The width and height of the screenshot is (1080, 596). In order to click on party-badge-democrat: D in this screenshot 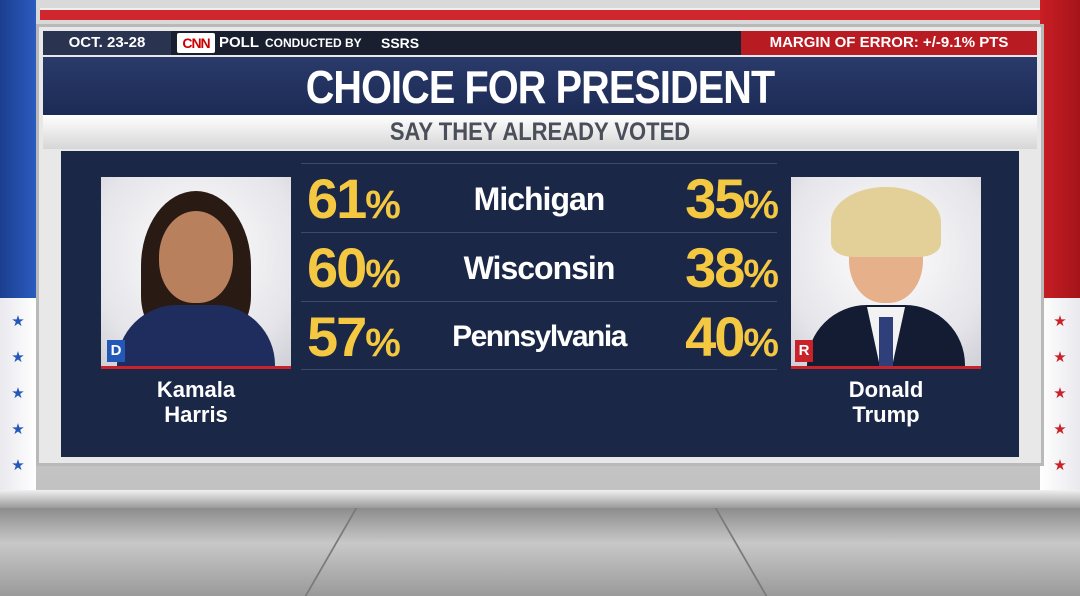, I will do `click(116, 351)`.